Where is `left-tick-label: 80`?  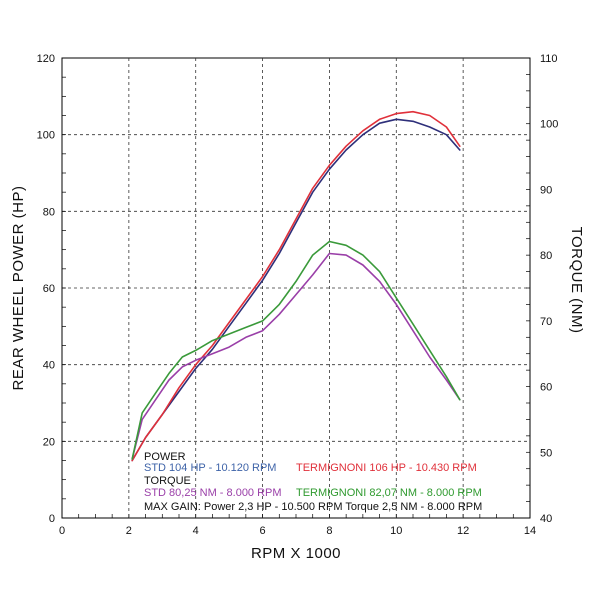
left-tick-label: 80 is located at coordinates (49, 212).